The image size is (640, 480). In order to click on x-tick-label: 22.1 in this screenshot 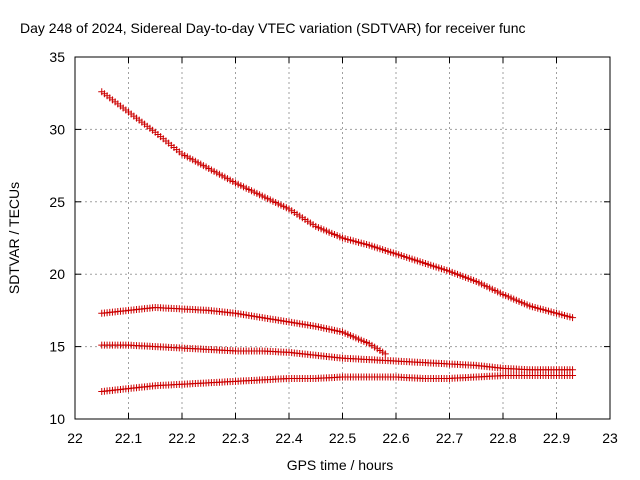, I will do `click(128, 438)`.